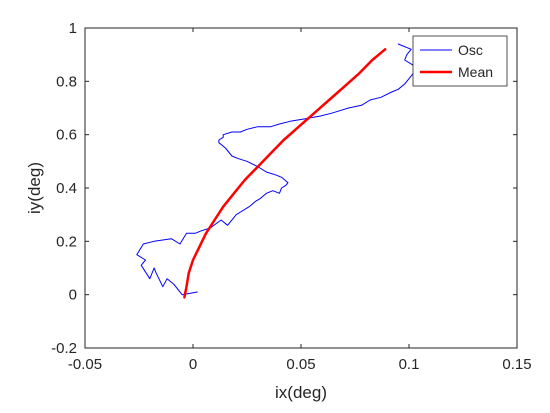 The image size is (550, 413). I want to click on x-tick-label: 0.15, so click(516, 364).